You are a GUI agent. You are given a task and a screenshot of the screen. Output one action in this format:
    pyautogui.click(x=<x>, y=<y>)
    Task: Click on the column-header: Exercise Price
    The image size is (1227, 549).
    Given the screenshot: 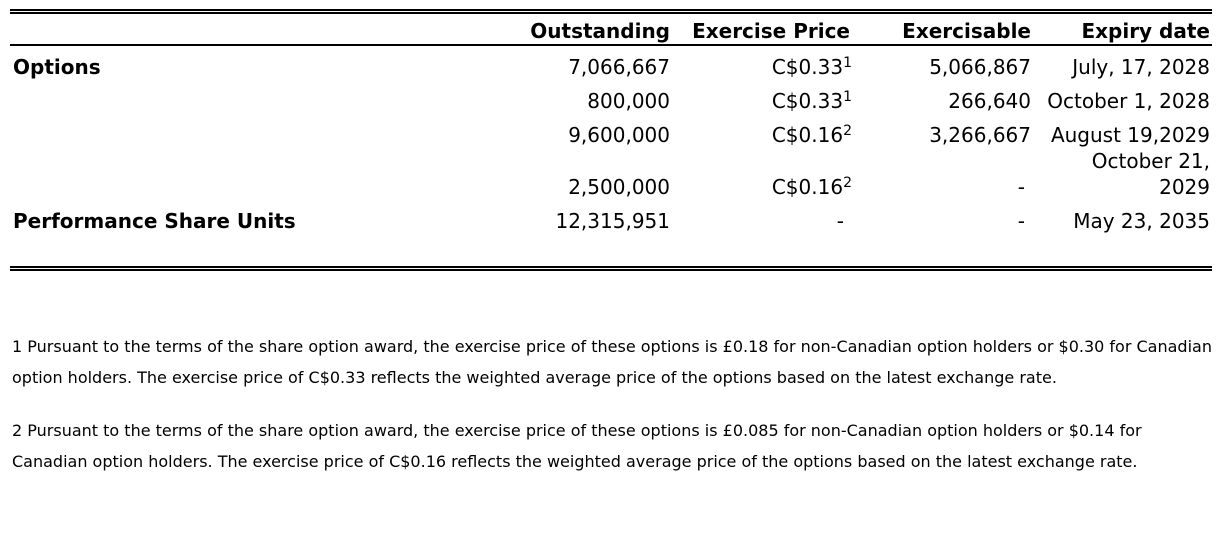 What is the action you would take?
    pyautogui.click(x=762, y=28)
    